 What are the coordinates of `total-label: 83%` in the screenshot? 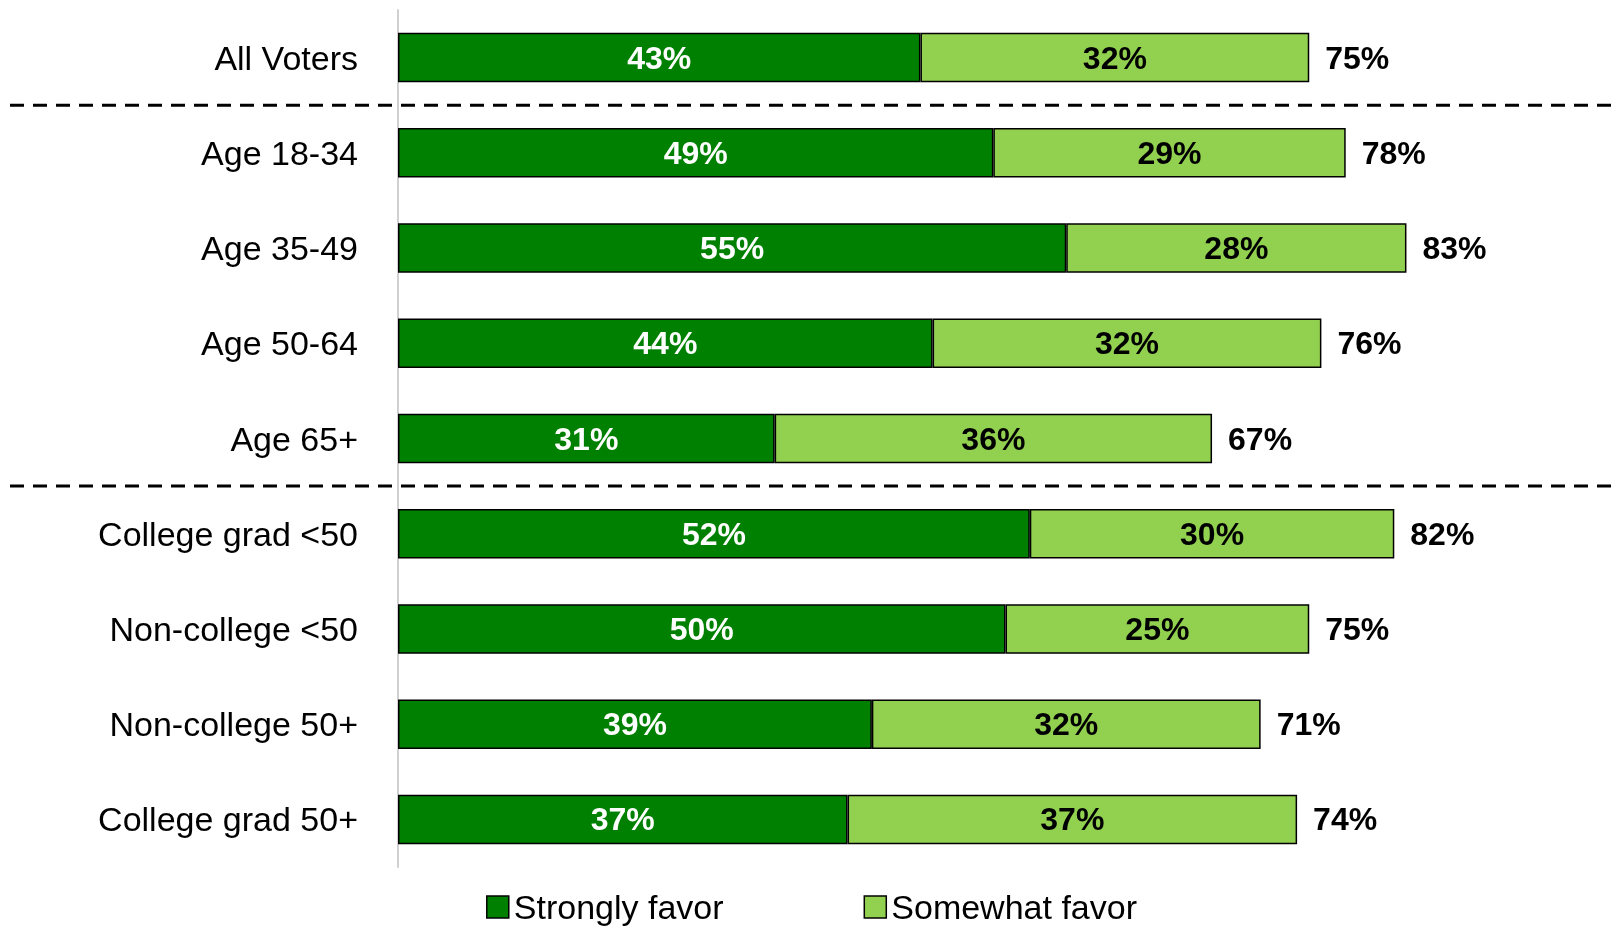 It's located at (1454, 248).